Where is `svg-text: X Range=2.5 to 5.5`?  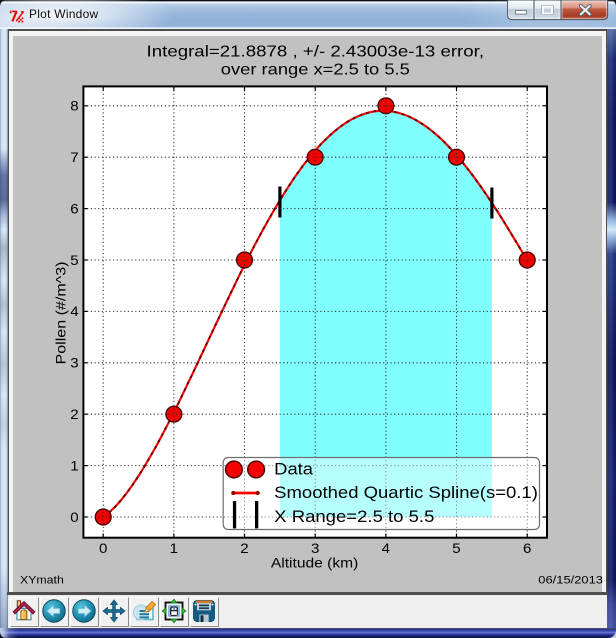
svg-text: X Range=2.5 to 5.5 is located at coordinates (354, 517).